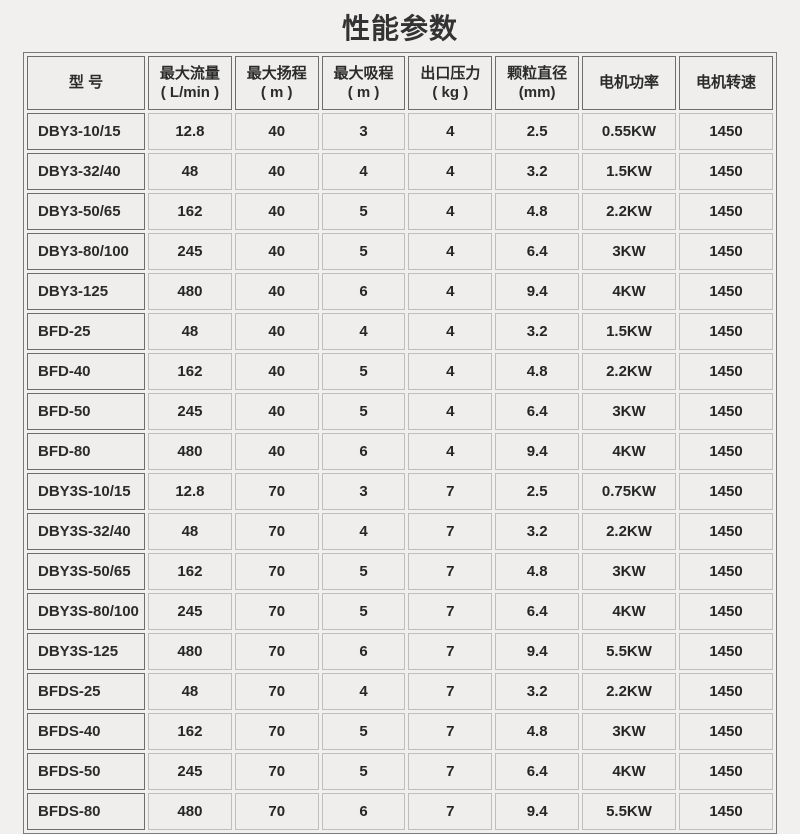 This screenshot has width=800, height=834. Describe the element at coordinates (363, 83) in the screenshot. I see `column-header-max-suction: 最大吸程 ( m )` at that location.